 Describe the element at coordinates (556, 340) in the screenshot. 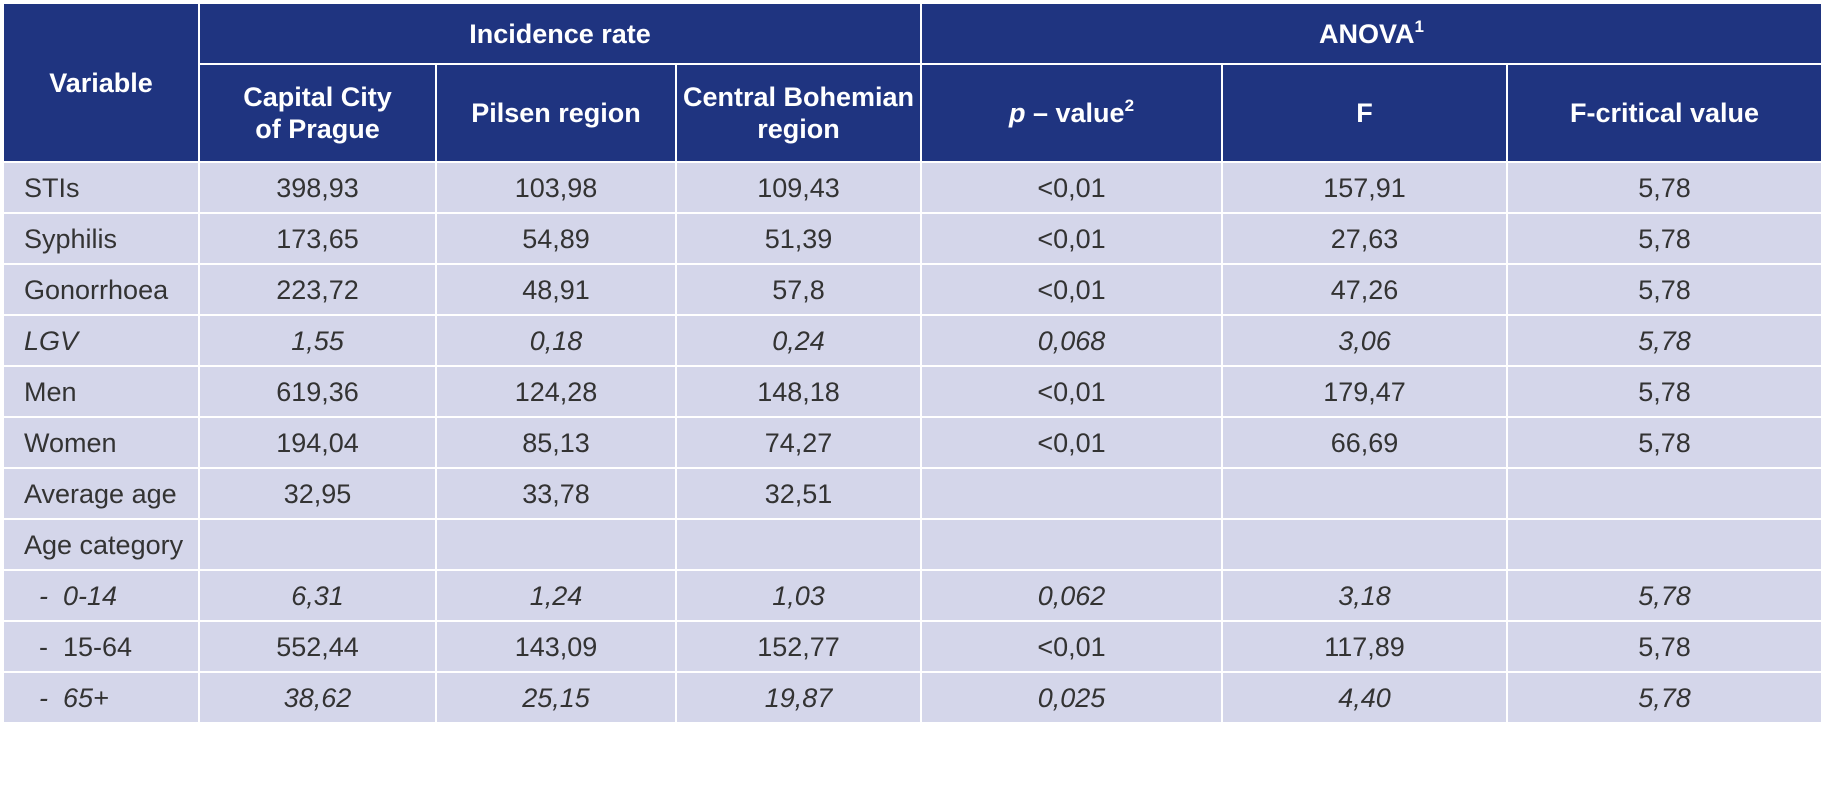

I see `cell-pilsen: 0,18` at that location.